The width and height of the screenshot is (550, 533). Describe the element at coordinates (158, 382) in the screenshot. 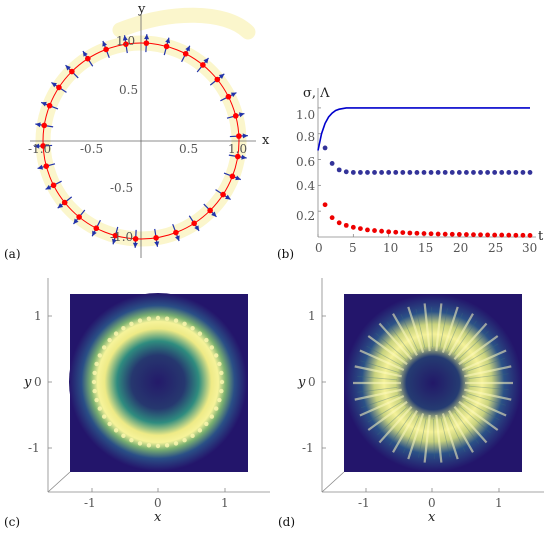

I see `heatmap-ring` at that location.